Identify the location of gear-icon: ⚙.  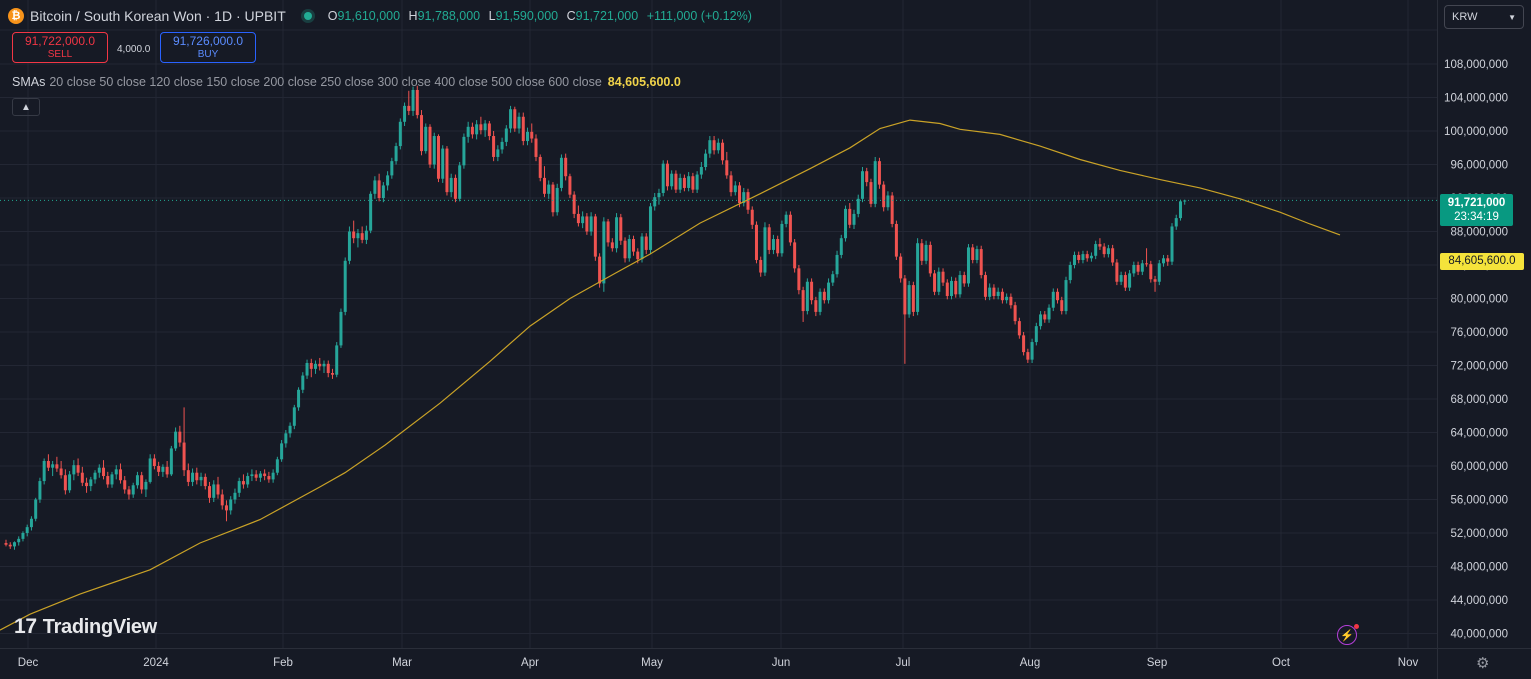
(1483, 663).